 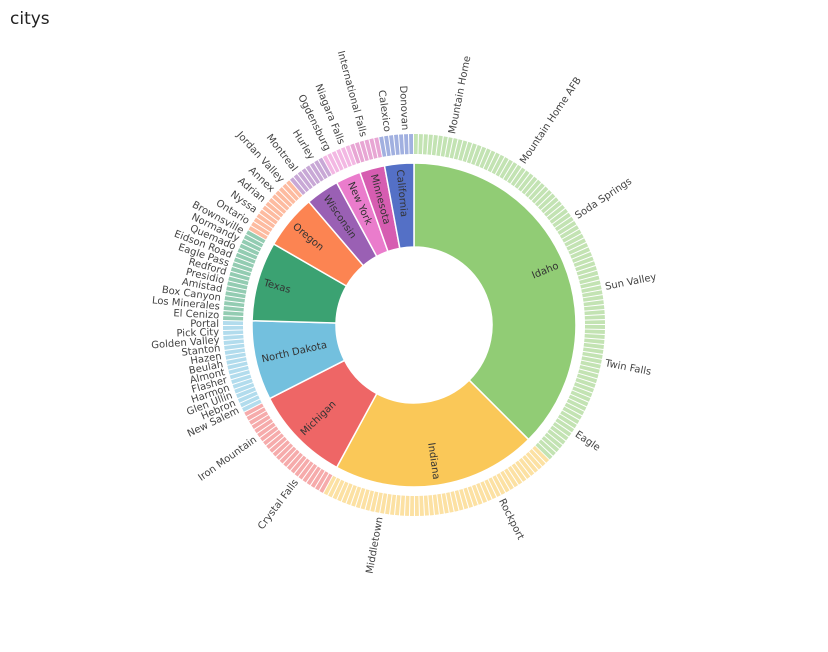 What do you see at coordinates (403, 107) in the screenshot?
I see `city-label: Donovan` at bounding box center [403, 107].